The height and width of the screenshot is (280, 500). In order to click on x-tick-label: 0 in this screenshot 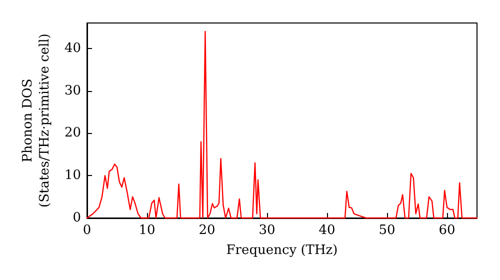, I will do `click(87, 230)`.